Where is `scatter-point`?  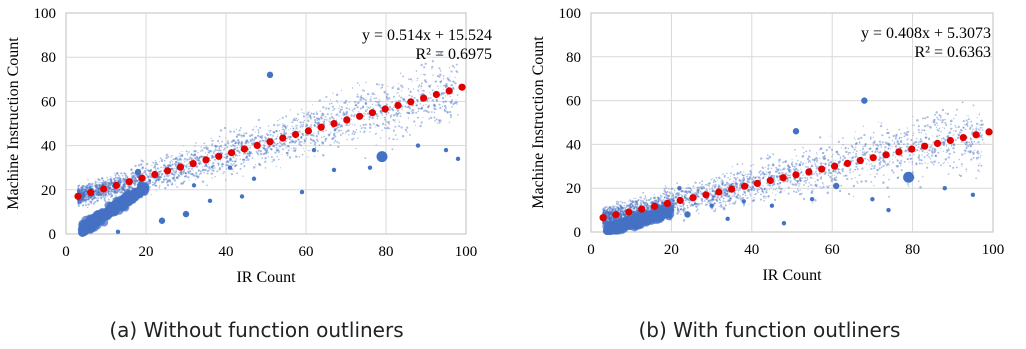
scatter-point is located at coordinates (242, 196).